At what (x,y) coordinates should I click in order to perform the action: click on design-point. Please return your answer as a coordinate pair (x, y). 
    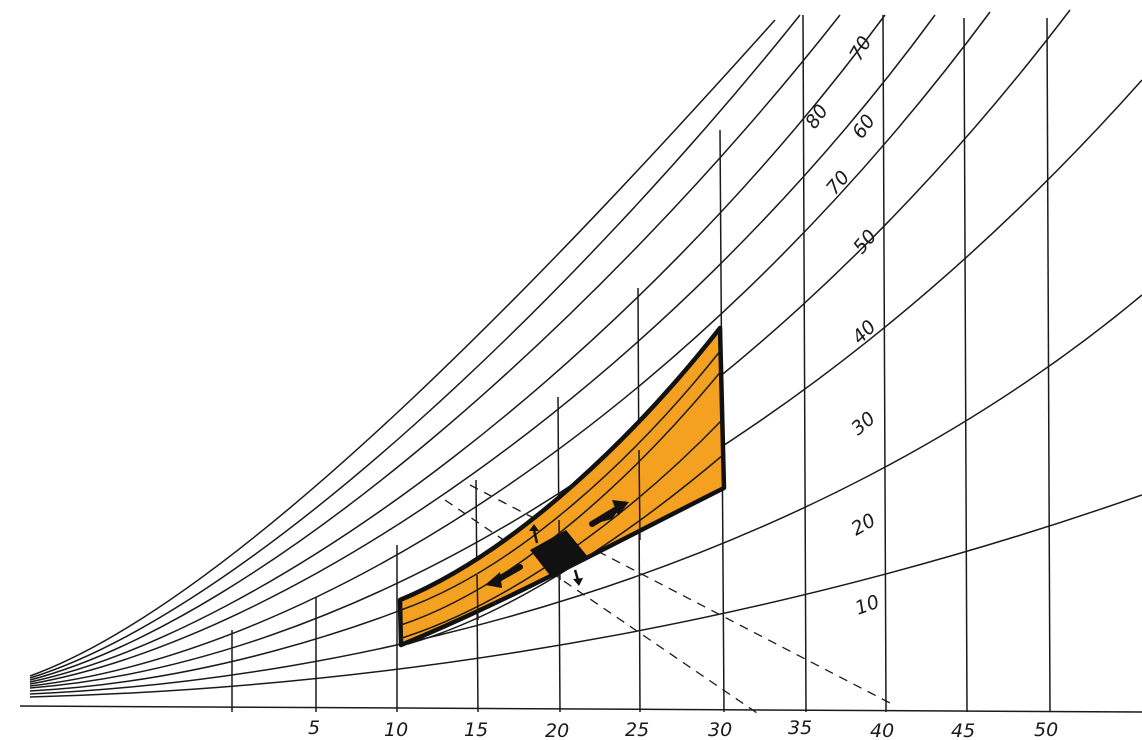
    Looking at the image, I should click on (557, 544).